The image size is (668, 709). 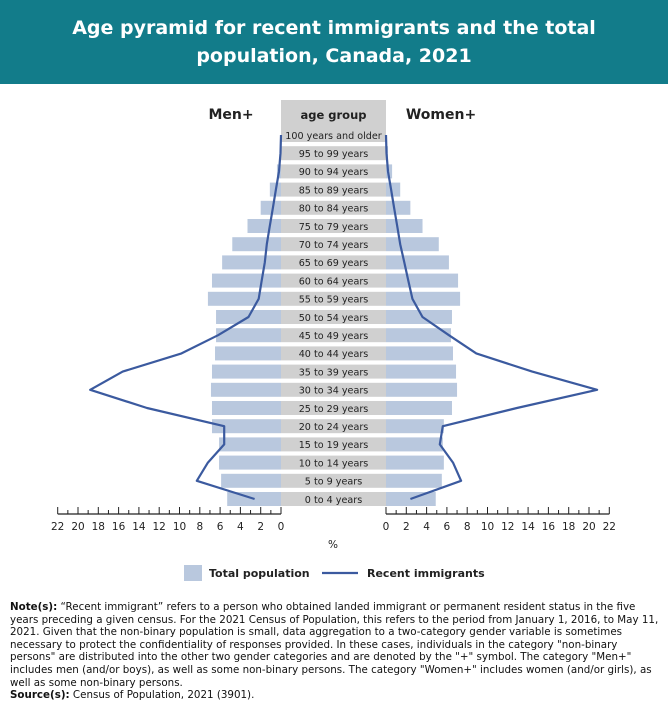 What do you see at coordinates (386, 527) in the screenshot?
I see `women-tick-label: 0` at bounding box center [386, 527].